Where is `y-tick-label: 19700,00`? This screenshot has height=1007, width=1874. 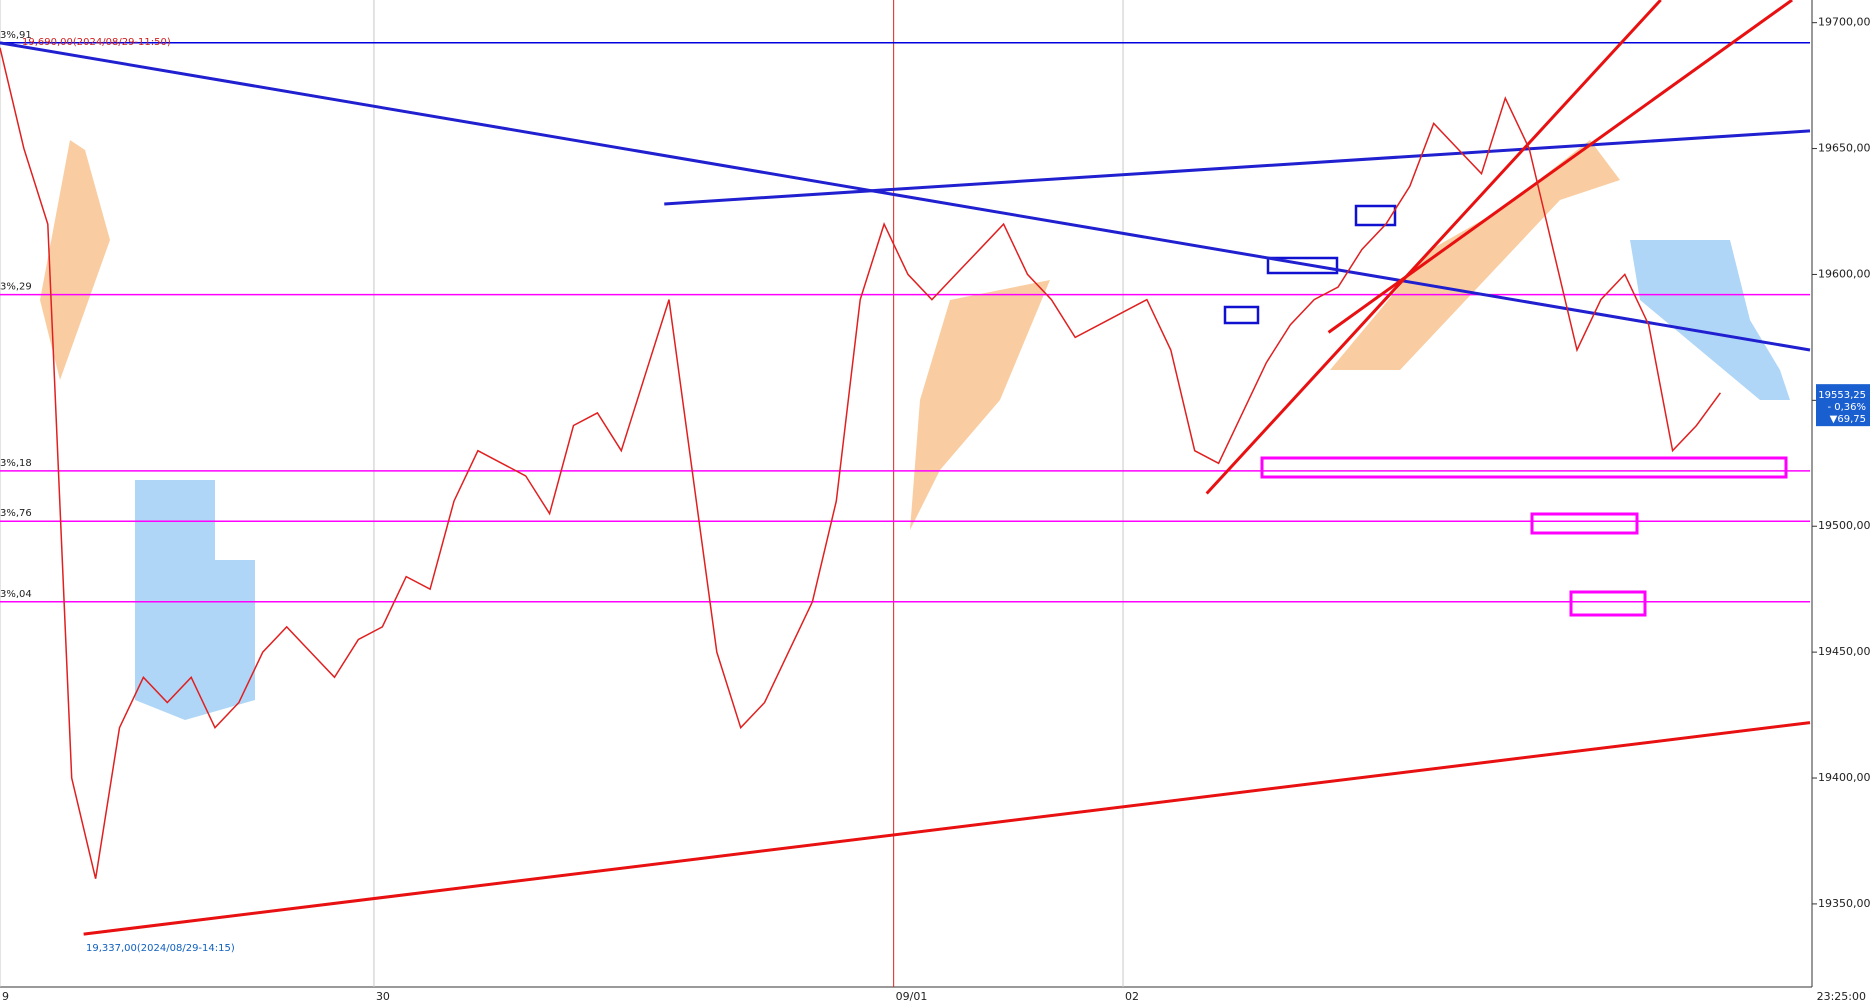 y-tick-label: 19700,00 is located at coordinates (1844, 22).